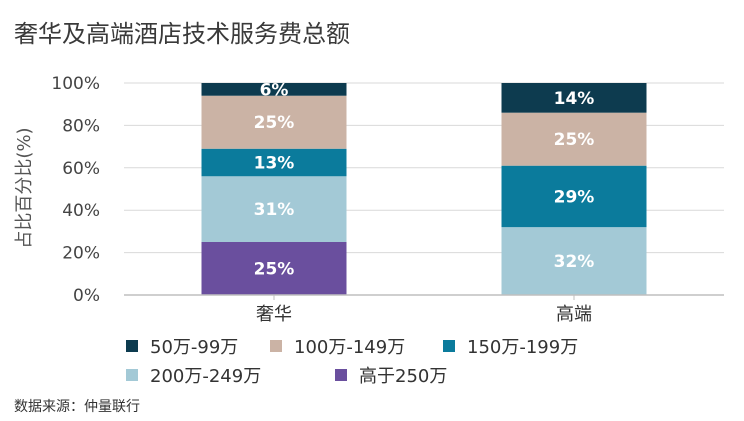 The width and height of the screenshot is (744, 421). Describe the element at coordinates (274, 314) in the screenshot. I see `x-tick-label: 奢华` at that location.